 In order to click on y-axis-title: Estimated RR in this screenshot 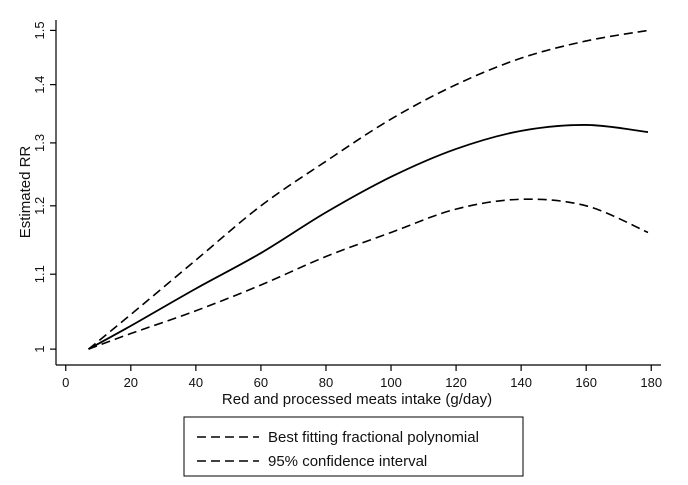, I will do `click(25, 192)`.